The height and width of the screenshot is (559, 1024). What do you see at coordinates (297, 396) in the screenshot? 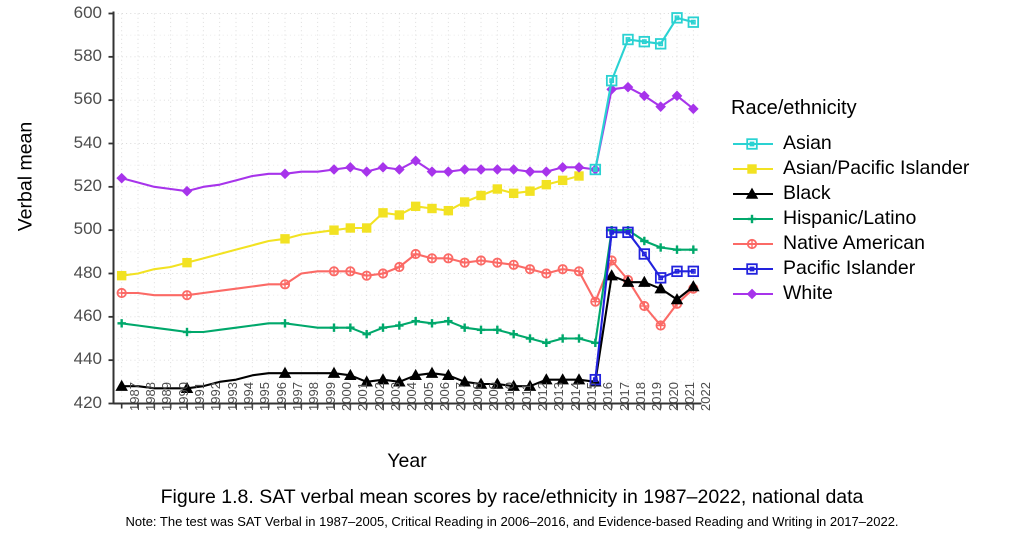
I see `x-tick-label: 1997` at bounding box center [297, 396].